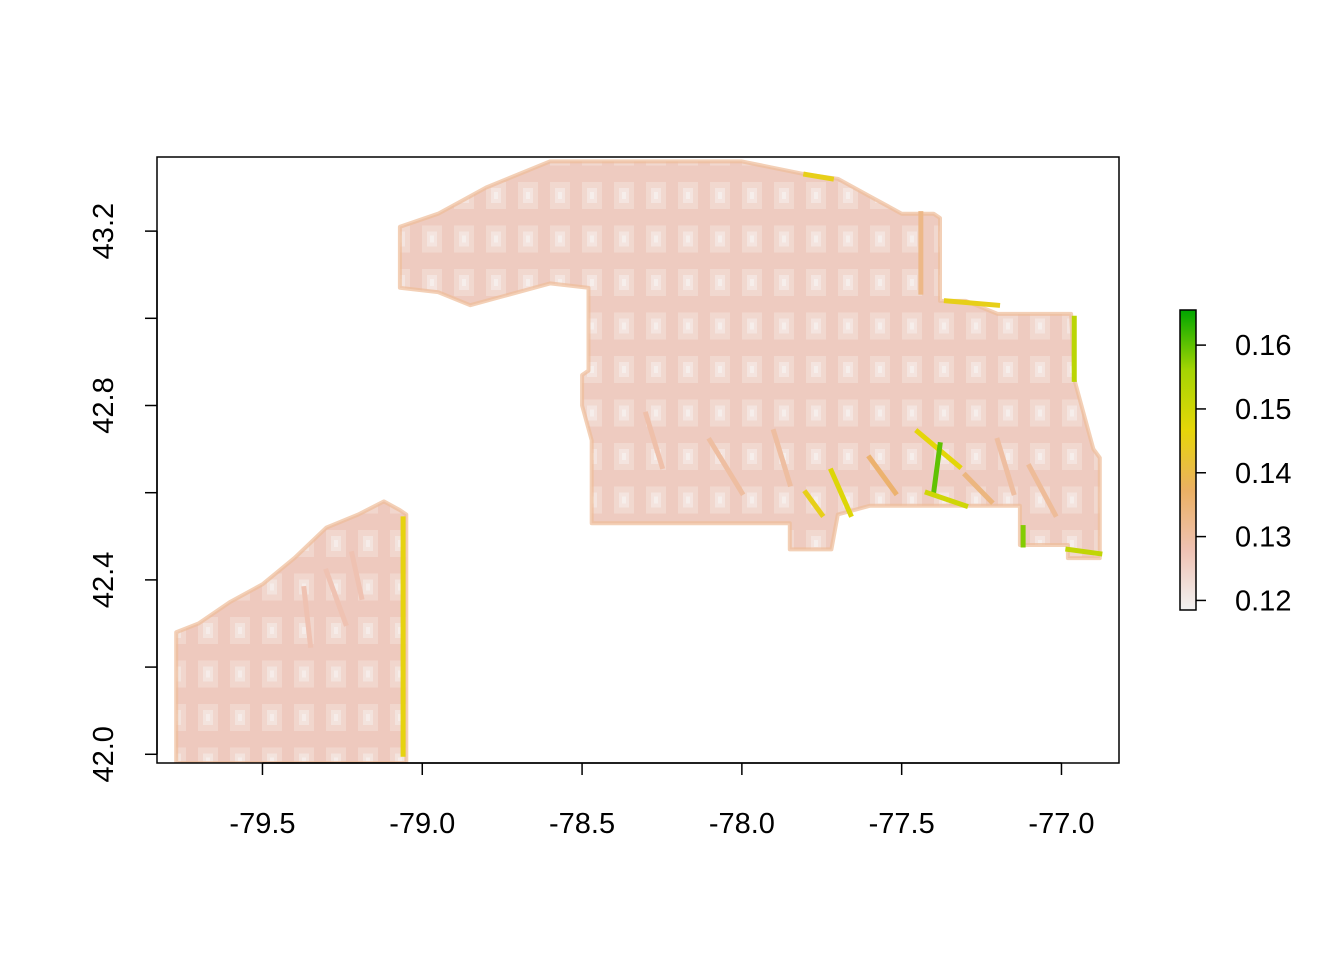 This screenshot has width=1344, height=960. I want to click on x-tick-label: -79.0, so click(422, 824).